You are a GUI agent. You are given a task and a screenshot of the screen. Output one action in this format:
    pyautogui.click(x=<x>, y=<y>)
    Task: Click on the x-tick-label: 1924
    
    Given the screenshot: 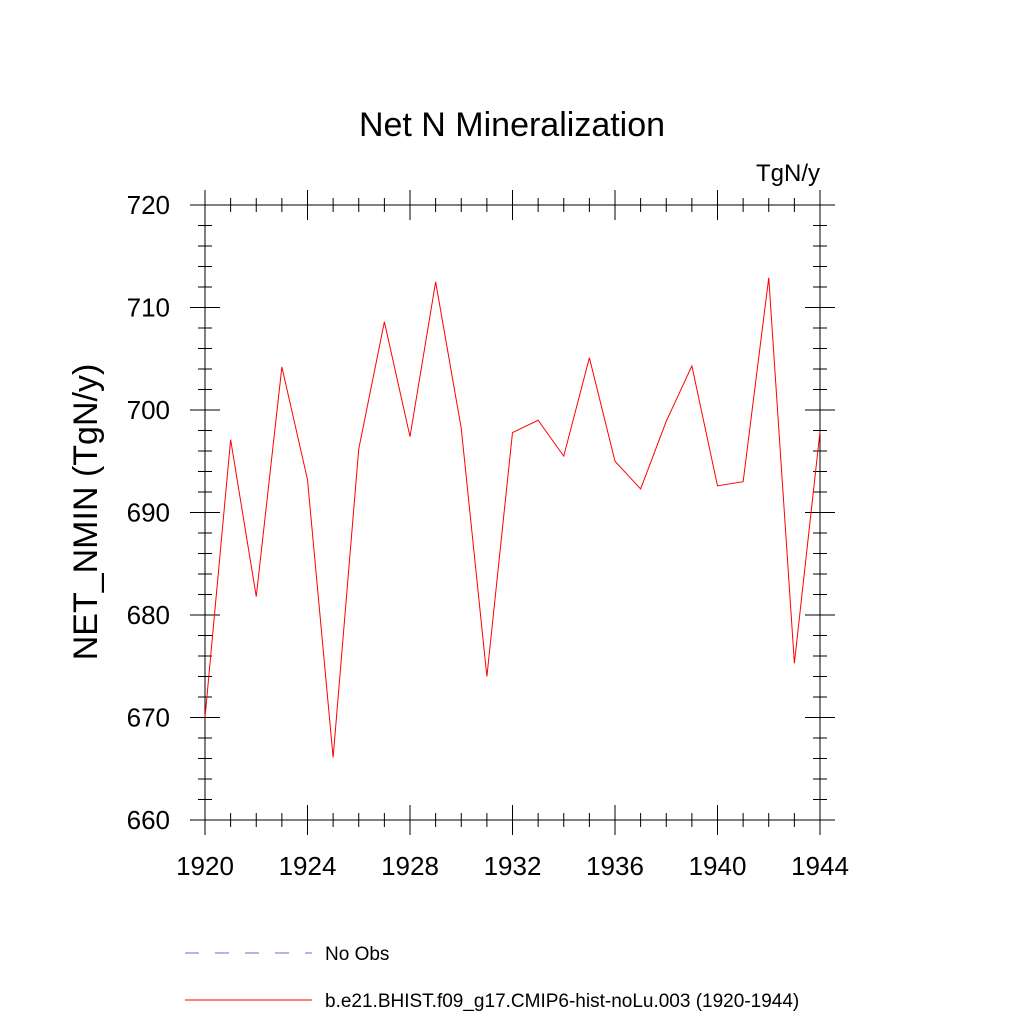 What is the action you would take?
    pyautogui.click(x=308, y=866)
    